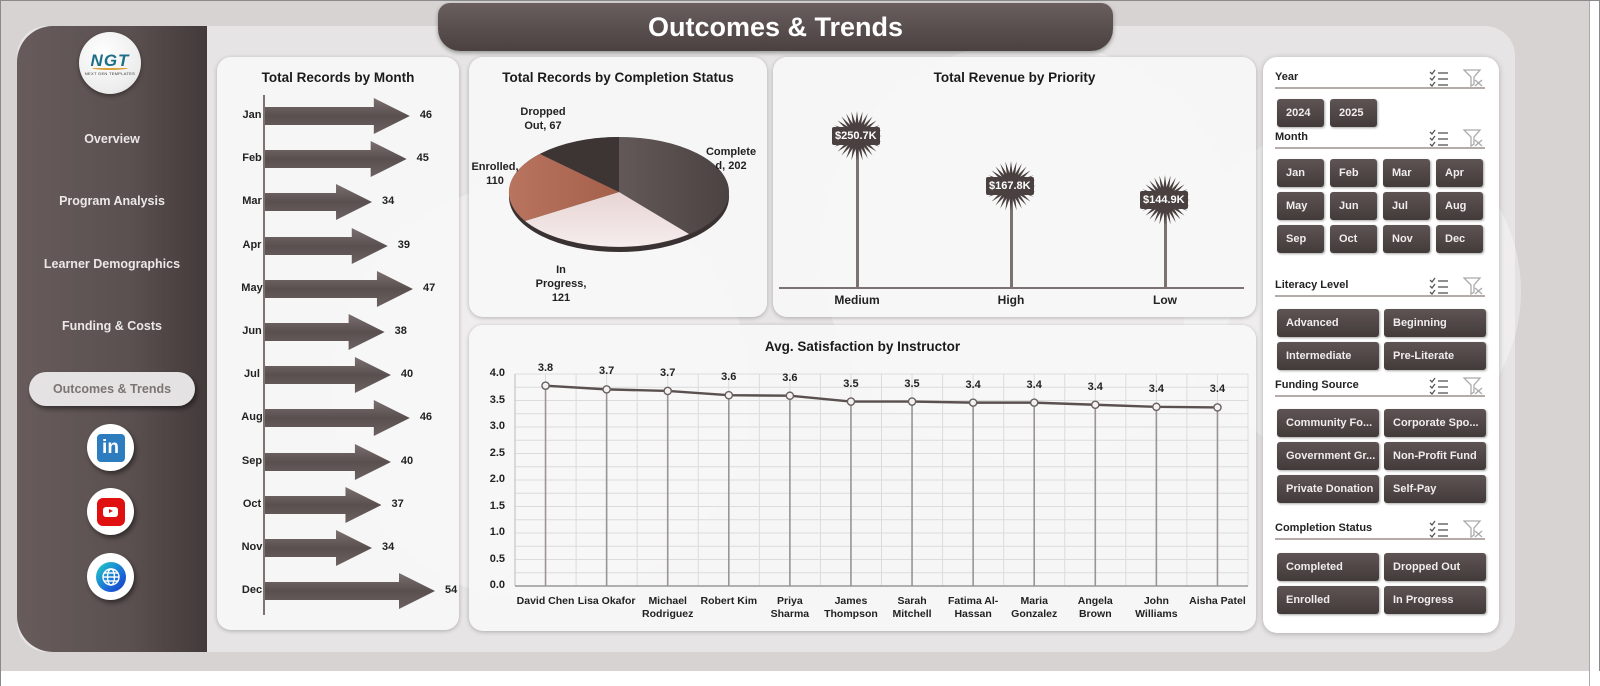 The height and width of the screenshot is (686, 1600). What do you see at coordinates (668, 608) in the screenshot?
I see `instructor-axis-label: Michael Rodriguez` at bounding box center [668, 608].